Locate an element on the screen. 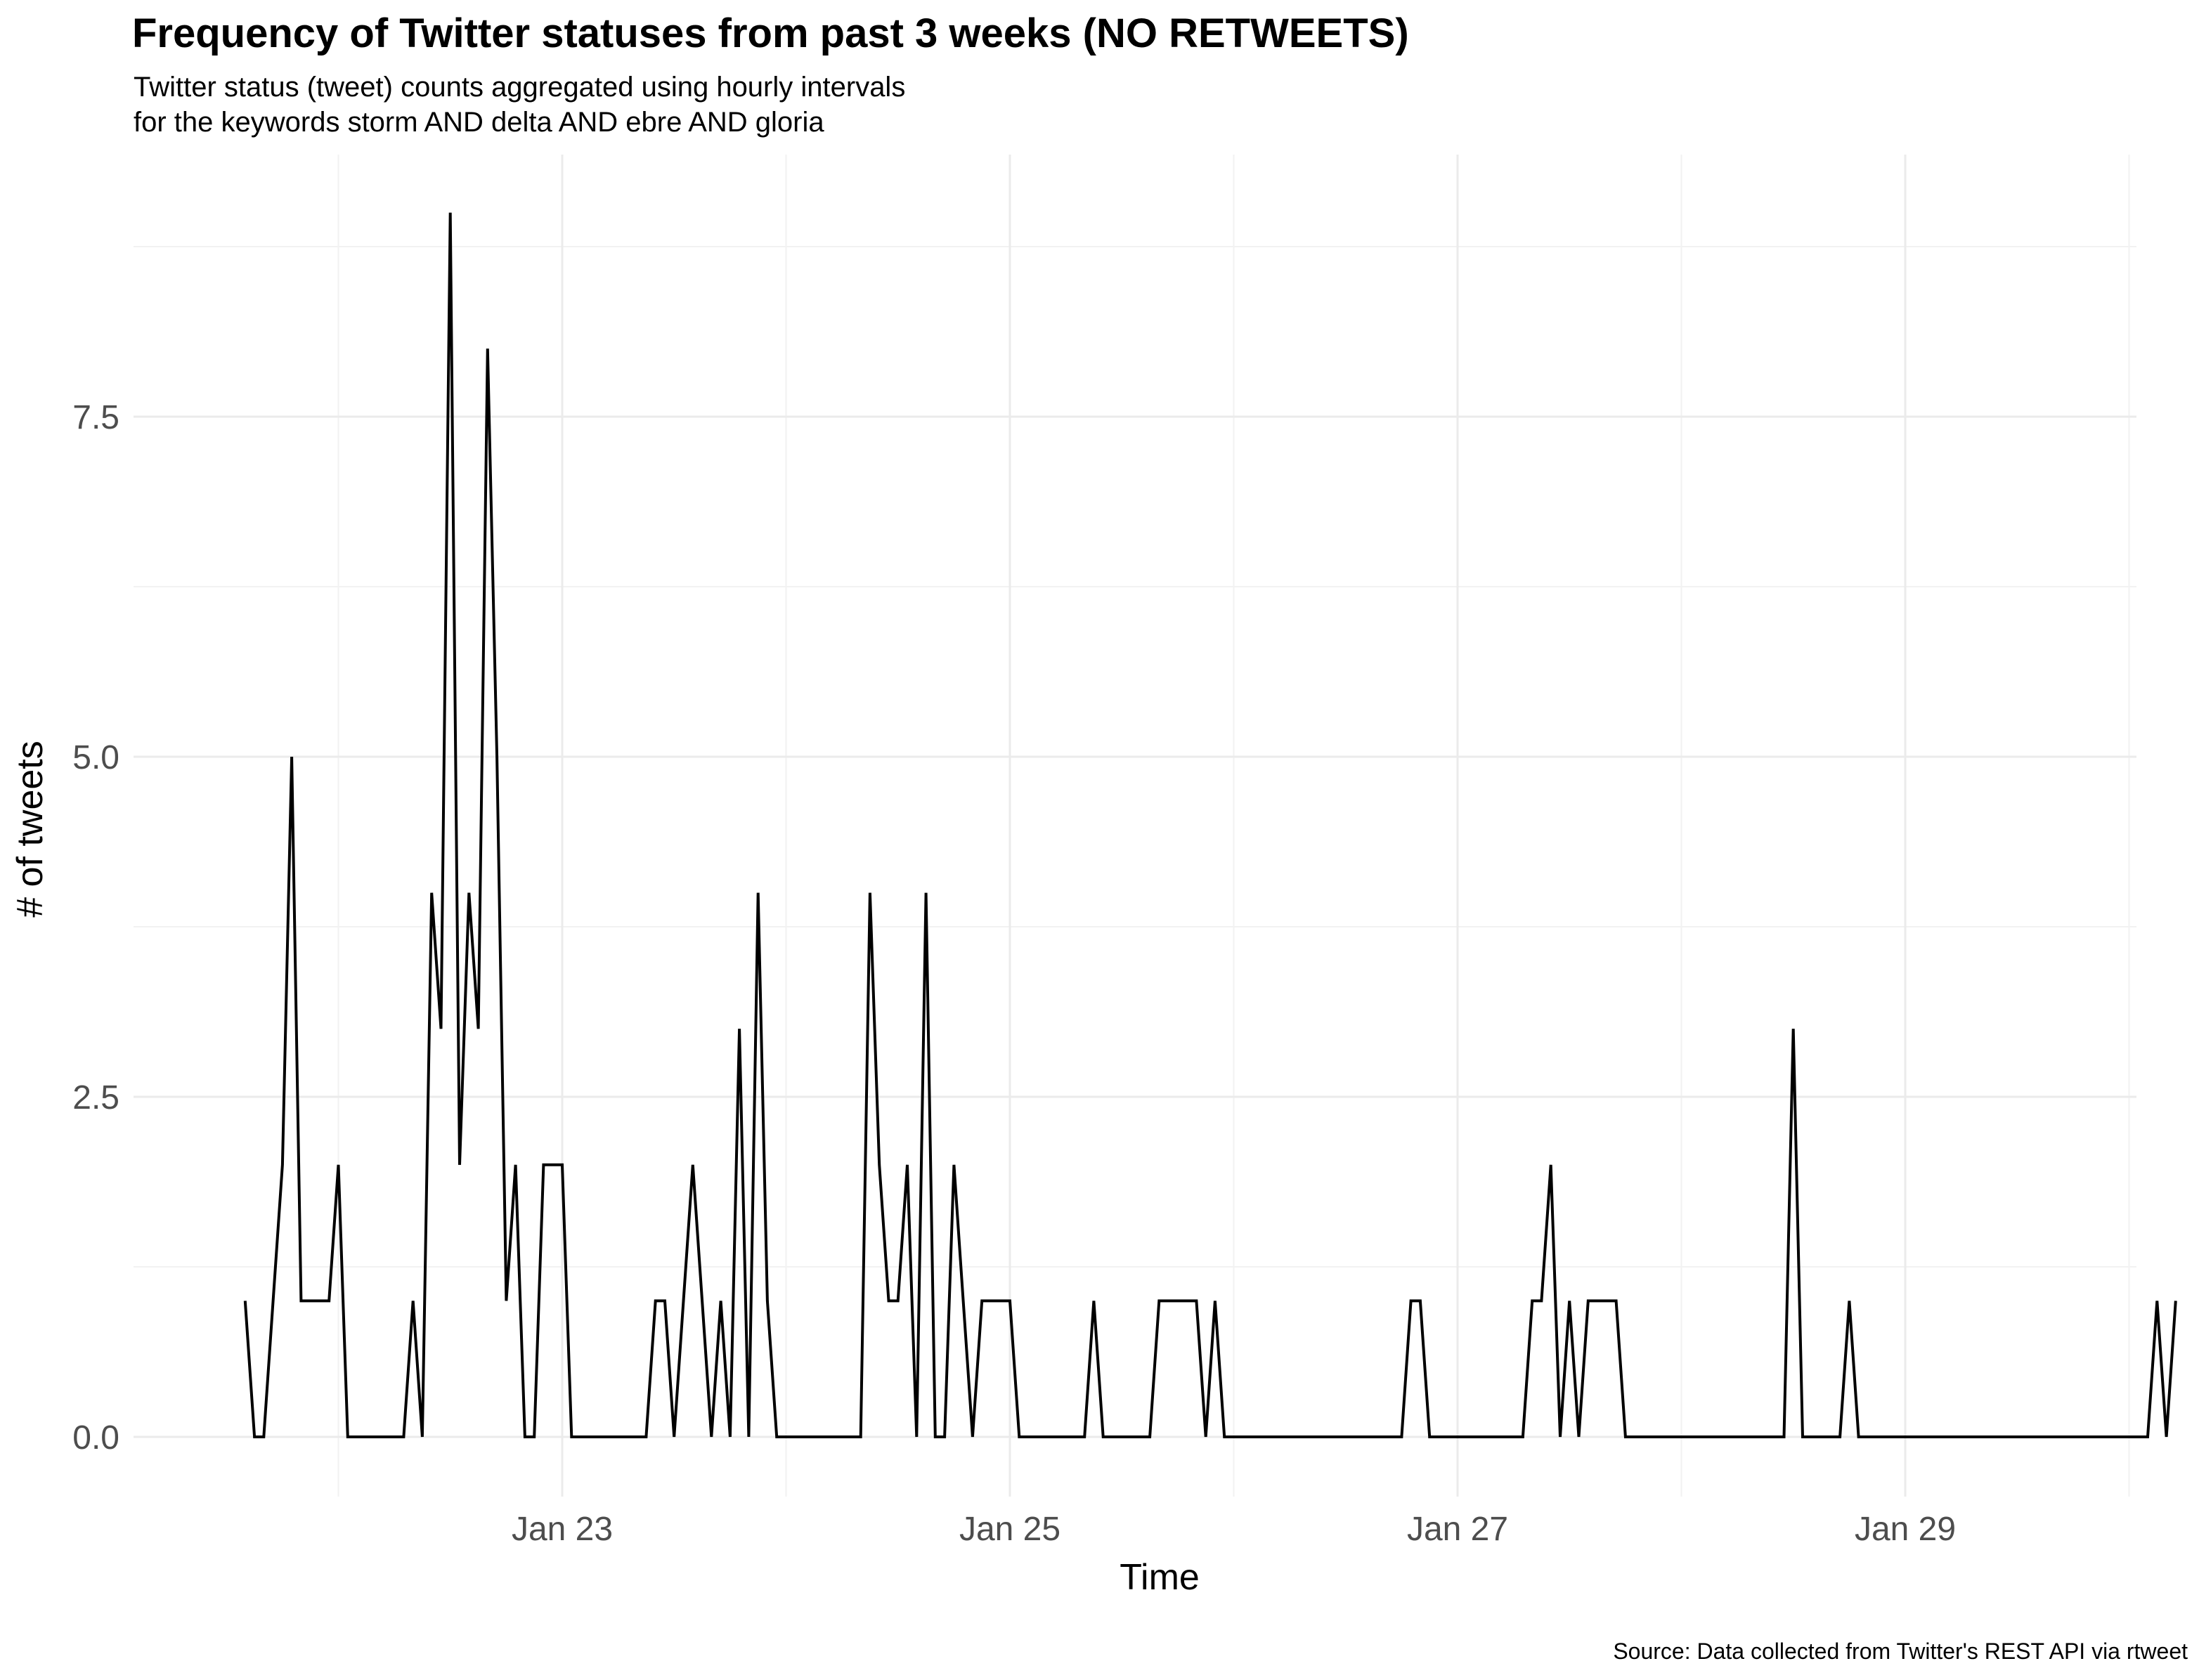  y-tick-label: 5.0 is located at coordinates (95, 758).